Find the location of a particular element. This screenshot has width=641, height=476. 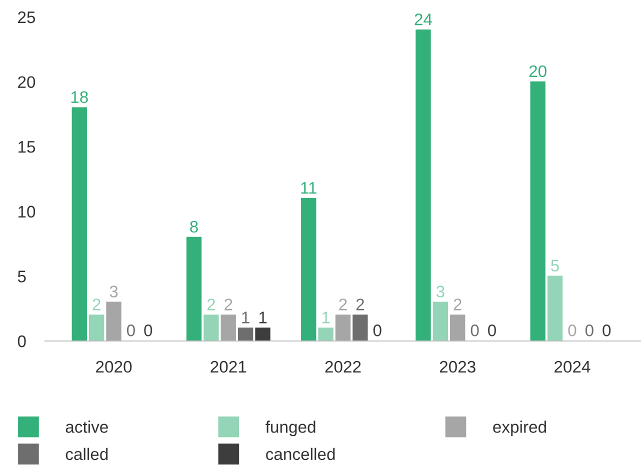

legend-label: expired is located at coordinates (519, 428).